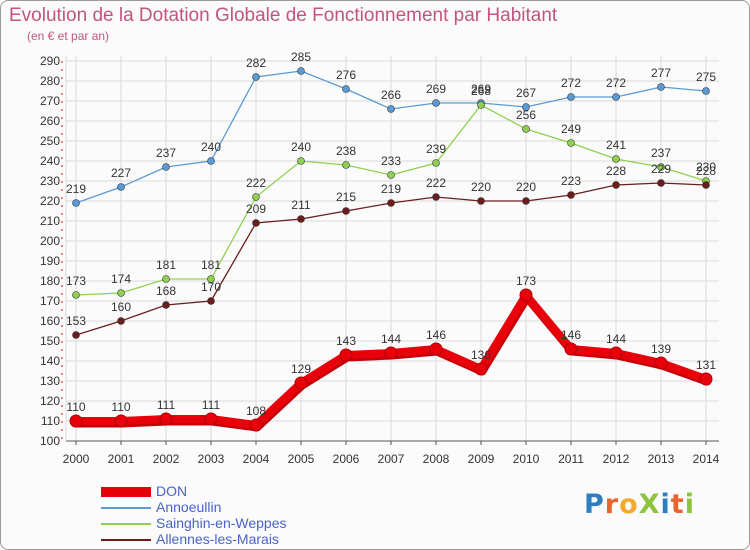  What do you see at coordinates (346, 197) in the screenshot?
I see `data-label-allennes-les-marais: 215` at bounding box center [346, 197].